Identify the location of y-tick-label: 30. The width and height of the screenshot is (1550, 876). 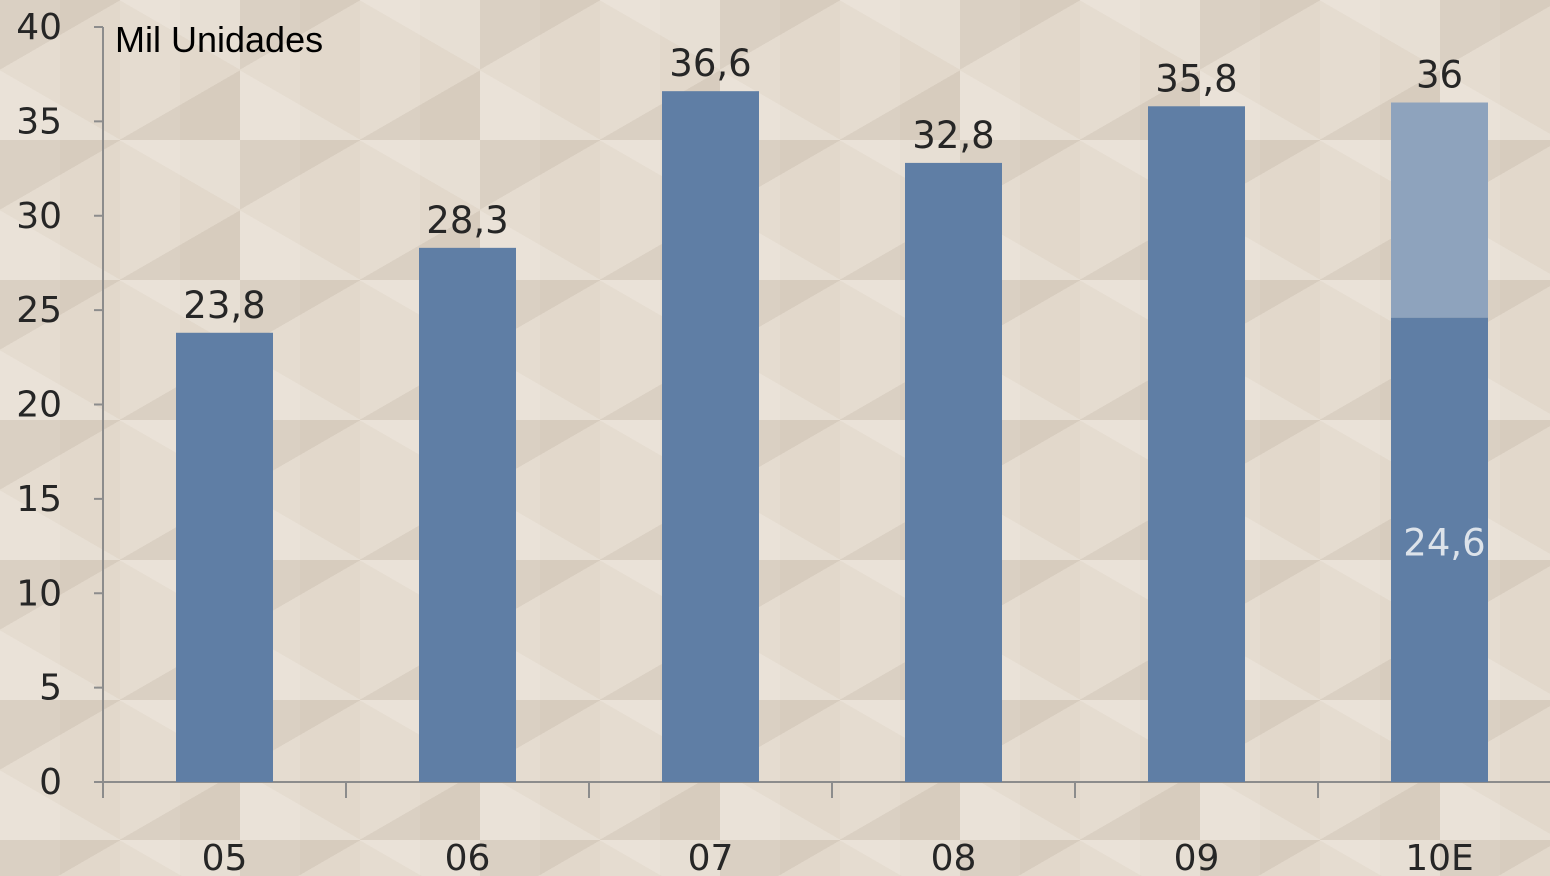
(39, 216).